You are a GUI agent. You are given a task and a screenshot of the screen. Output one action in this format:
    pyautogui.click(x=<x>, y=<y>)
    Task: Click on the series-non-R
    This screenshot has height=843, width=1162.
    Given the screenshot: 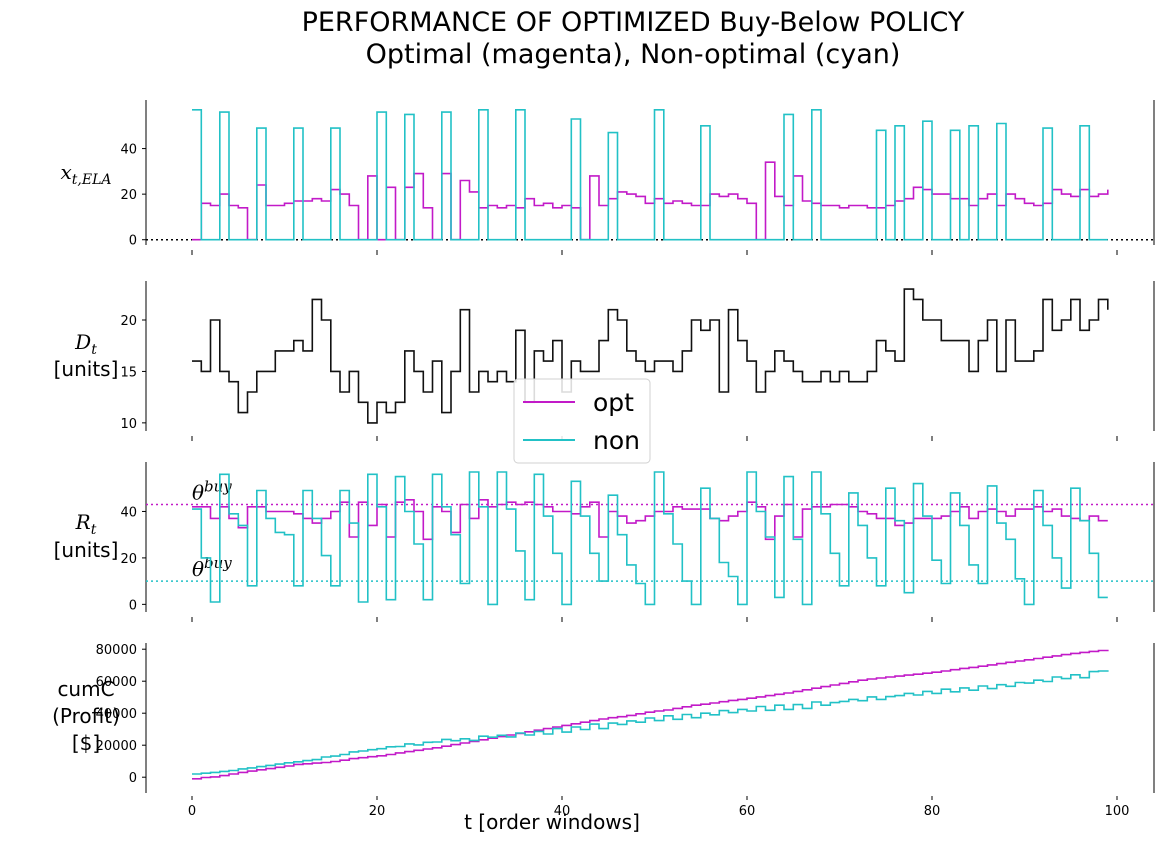 What is the action you would take?
    pyautogui.click(x=650, y=538)
    